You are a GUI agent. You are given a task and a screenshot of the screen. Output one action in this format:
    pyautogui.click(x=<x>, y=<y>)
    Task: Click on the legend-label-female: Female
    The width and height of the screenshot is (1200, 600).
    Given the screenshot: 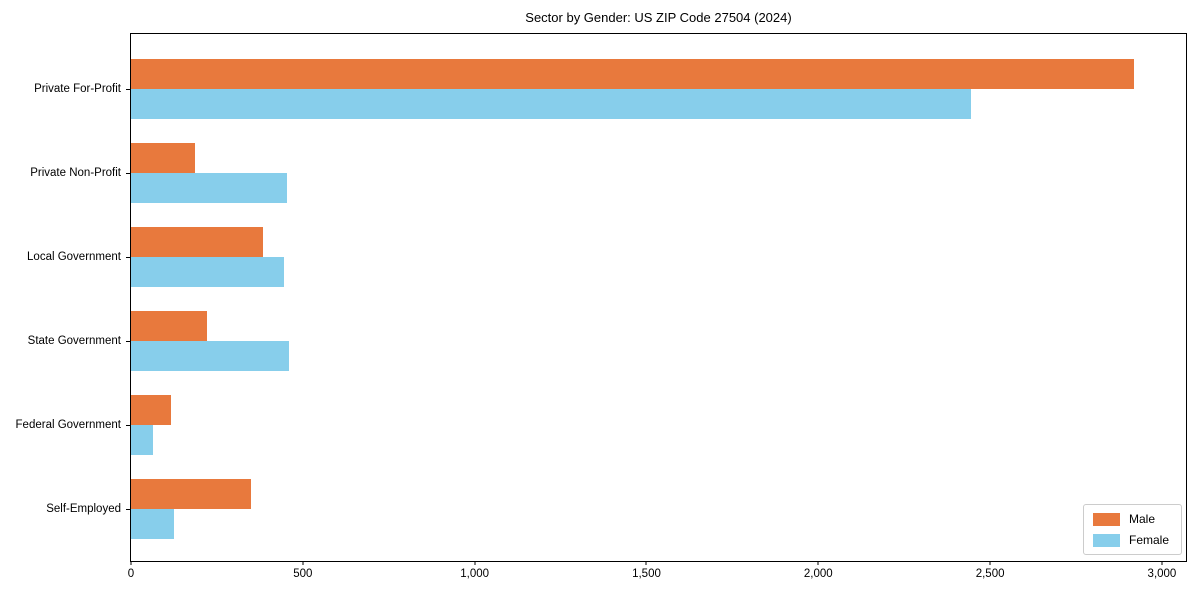 What is the action you would take?
    pyautogui.click(x=1148, y=540)
    